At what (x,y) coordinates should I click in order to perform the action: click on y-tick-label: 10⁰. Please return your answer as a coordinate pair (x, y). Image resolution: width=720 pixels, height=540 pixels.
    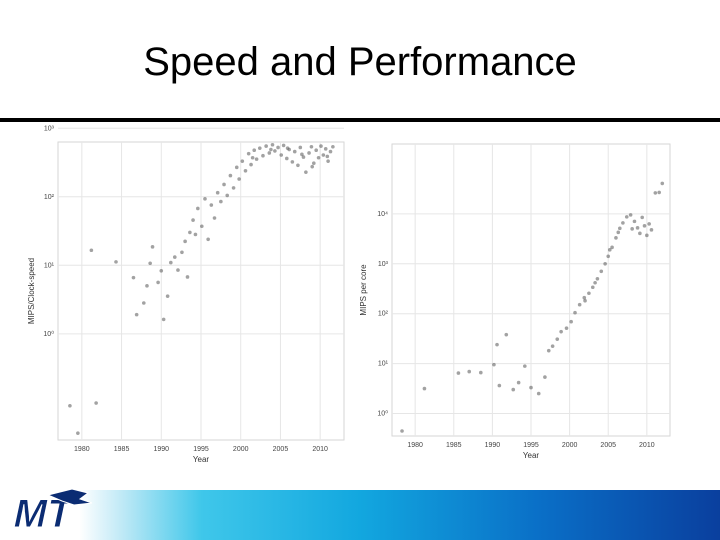
    Looking at the image, I should click on (382, 414).